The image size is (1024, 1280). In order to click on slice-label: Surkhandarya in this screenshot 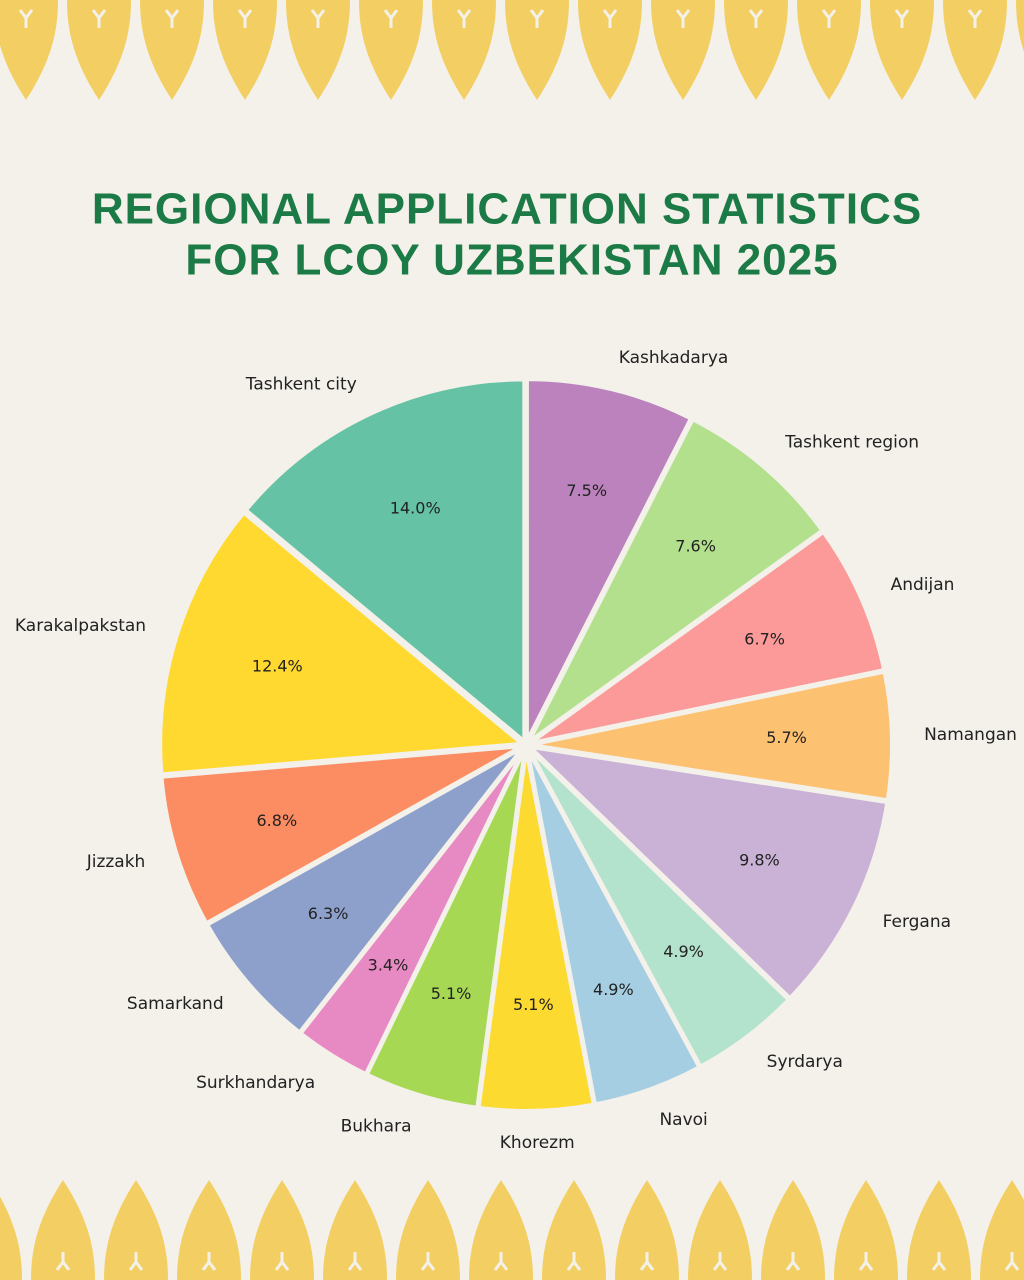, I will do `click(255, 1083)`.